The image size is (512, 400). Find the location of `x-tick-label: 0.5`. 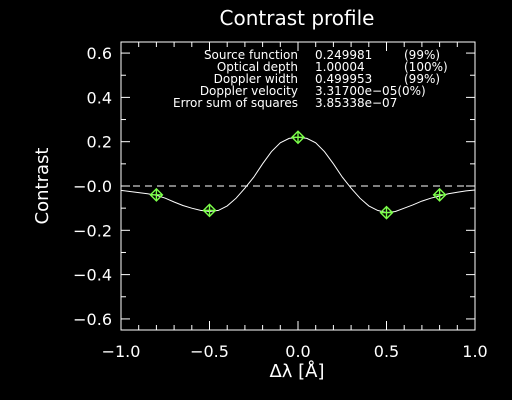

x-tick-label: 0.5 is located at coordinates (386, 351).